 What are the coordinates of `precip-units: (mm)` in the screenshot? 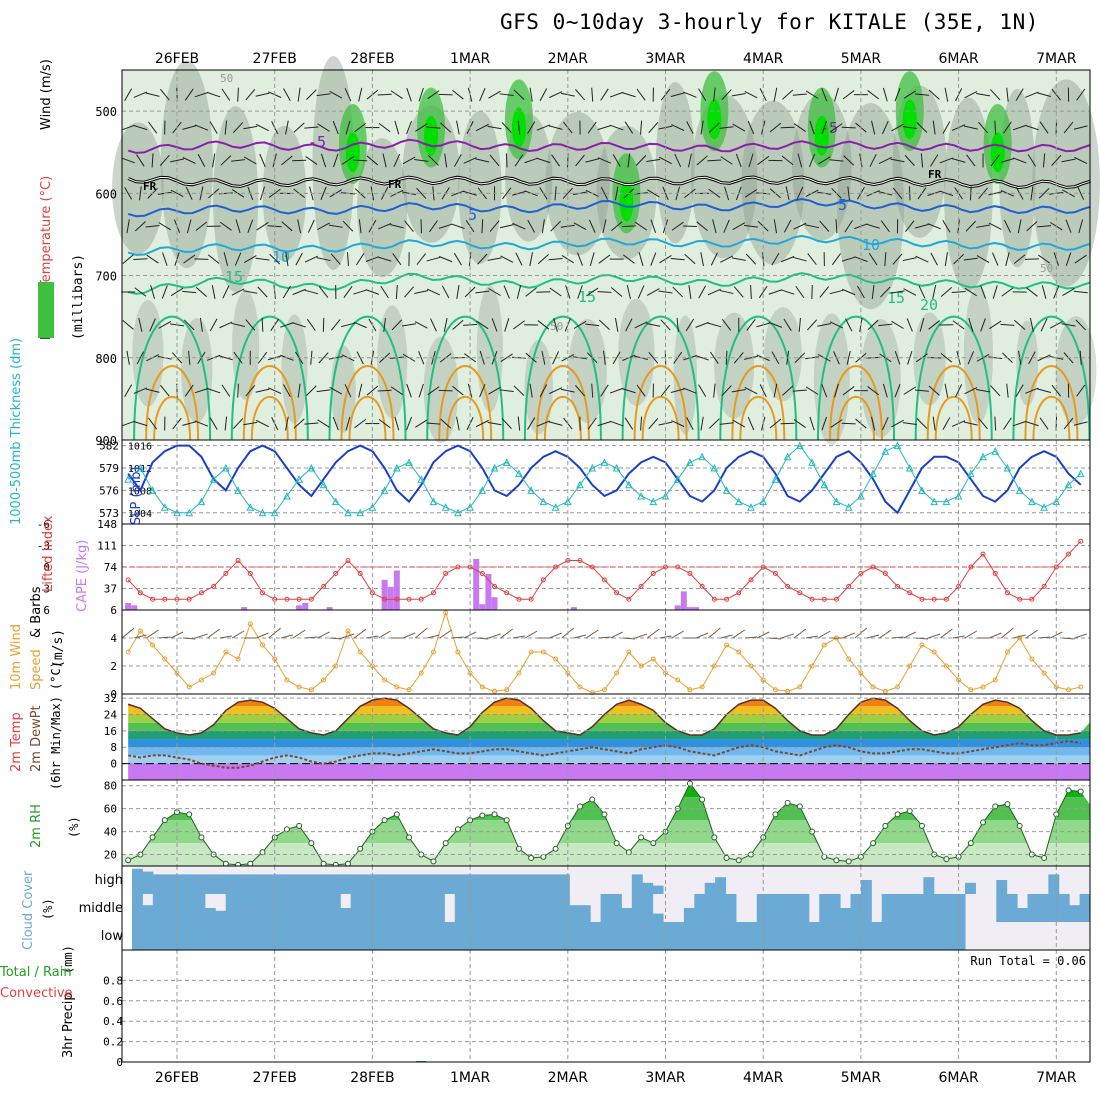 It's located at (68, 959).